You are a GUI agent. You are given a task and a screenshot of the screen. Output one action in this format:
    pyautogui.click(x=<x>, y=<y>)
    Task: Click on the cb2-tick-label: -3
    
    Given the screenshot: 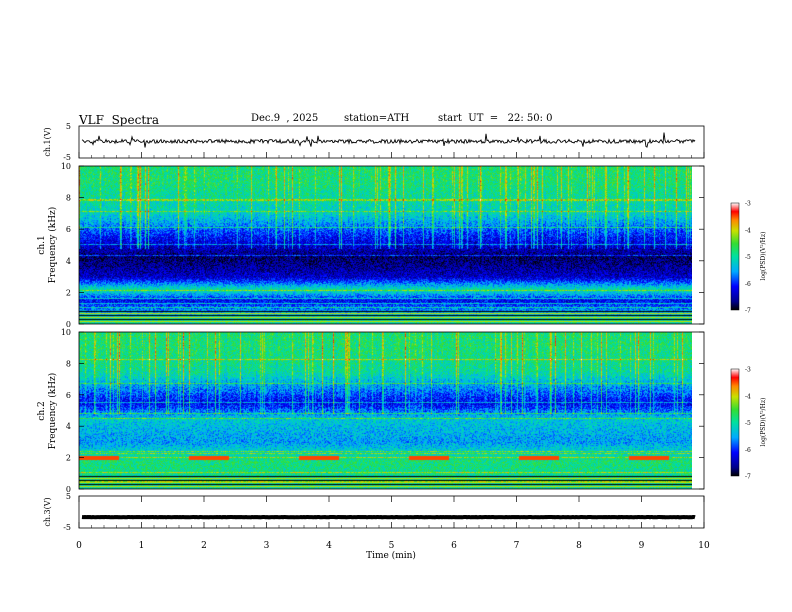 What is the action you would take?
    pyautogui.click(x=748, y=370)
    